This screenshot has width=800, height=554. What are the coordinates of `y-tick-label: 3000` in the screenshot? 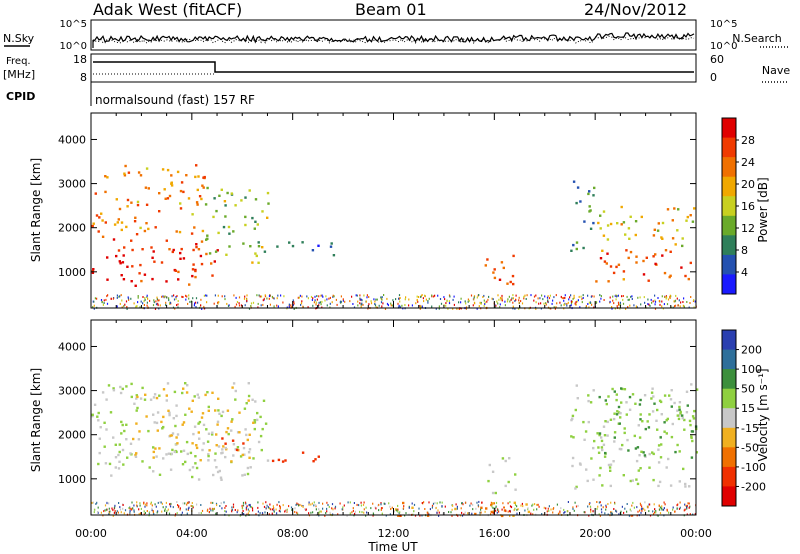 It's located at (72, 391).